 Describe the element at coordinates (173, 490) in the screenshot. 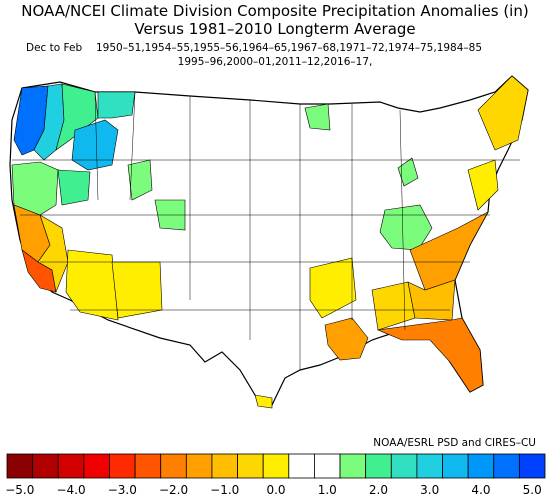

I see `colorbar-tick-label: −2.0` at that location.